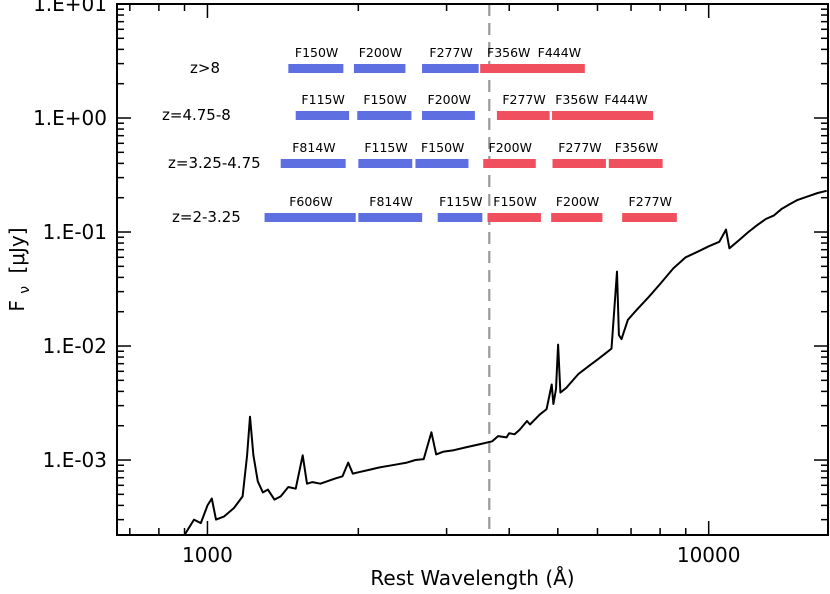 The width and height of the screenshot is (830, 594). I want to click on redshift-label: z=4.75-8, so click(196, 115).